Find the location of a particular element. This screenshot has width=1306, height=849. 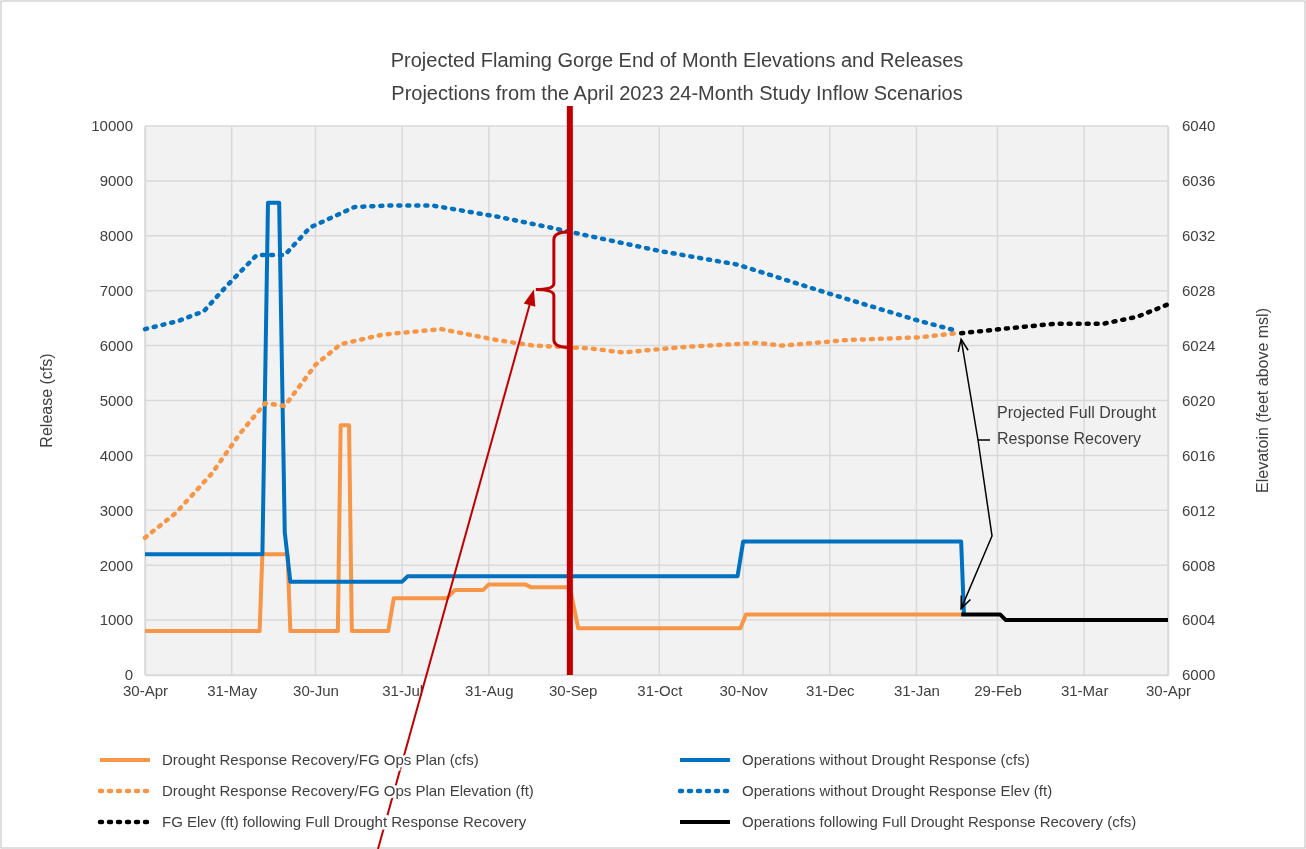

y2-tick-label: 6040 is located at coordinates (1199, 126).